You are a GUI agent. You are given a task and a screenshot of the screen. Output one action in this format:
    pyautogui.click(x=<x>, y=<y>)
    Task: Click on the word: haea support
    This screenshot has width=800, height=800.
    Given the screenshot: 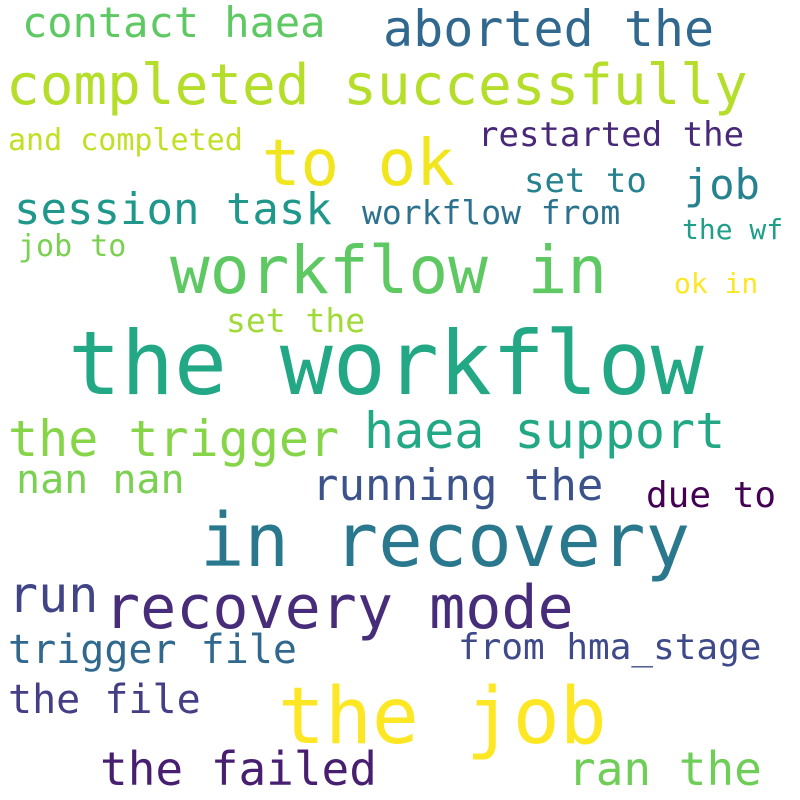 What is the action you would take?
    pyautogui.click(x=545, y=431)
    